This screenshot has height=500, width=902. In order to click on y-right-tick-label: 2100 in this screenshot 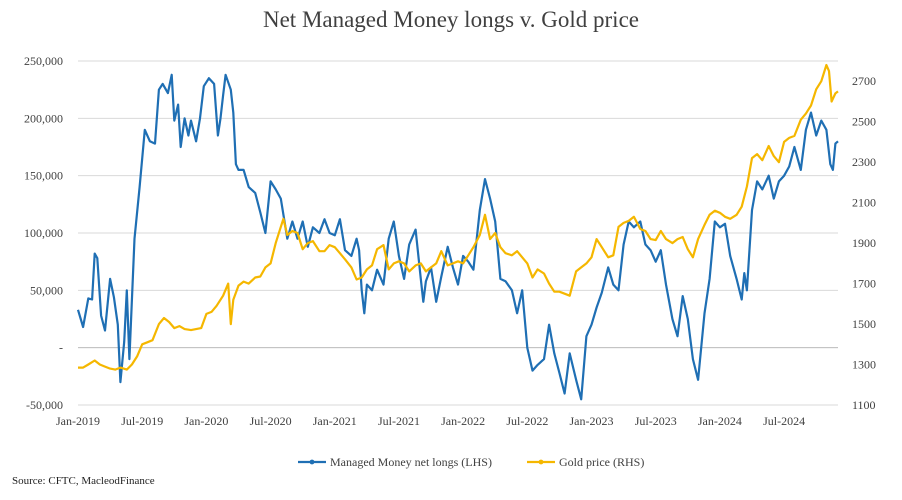, I will do `click(864, 203)`.